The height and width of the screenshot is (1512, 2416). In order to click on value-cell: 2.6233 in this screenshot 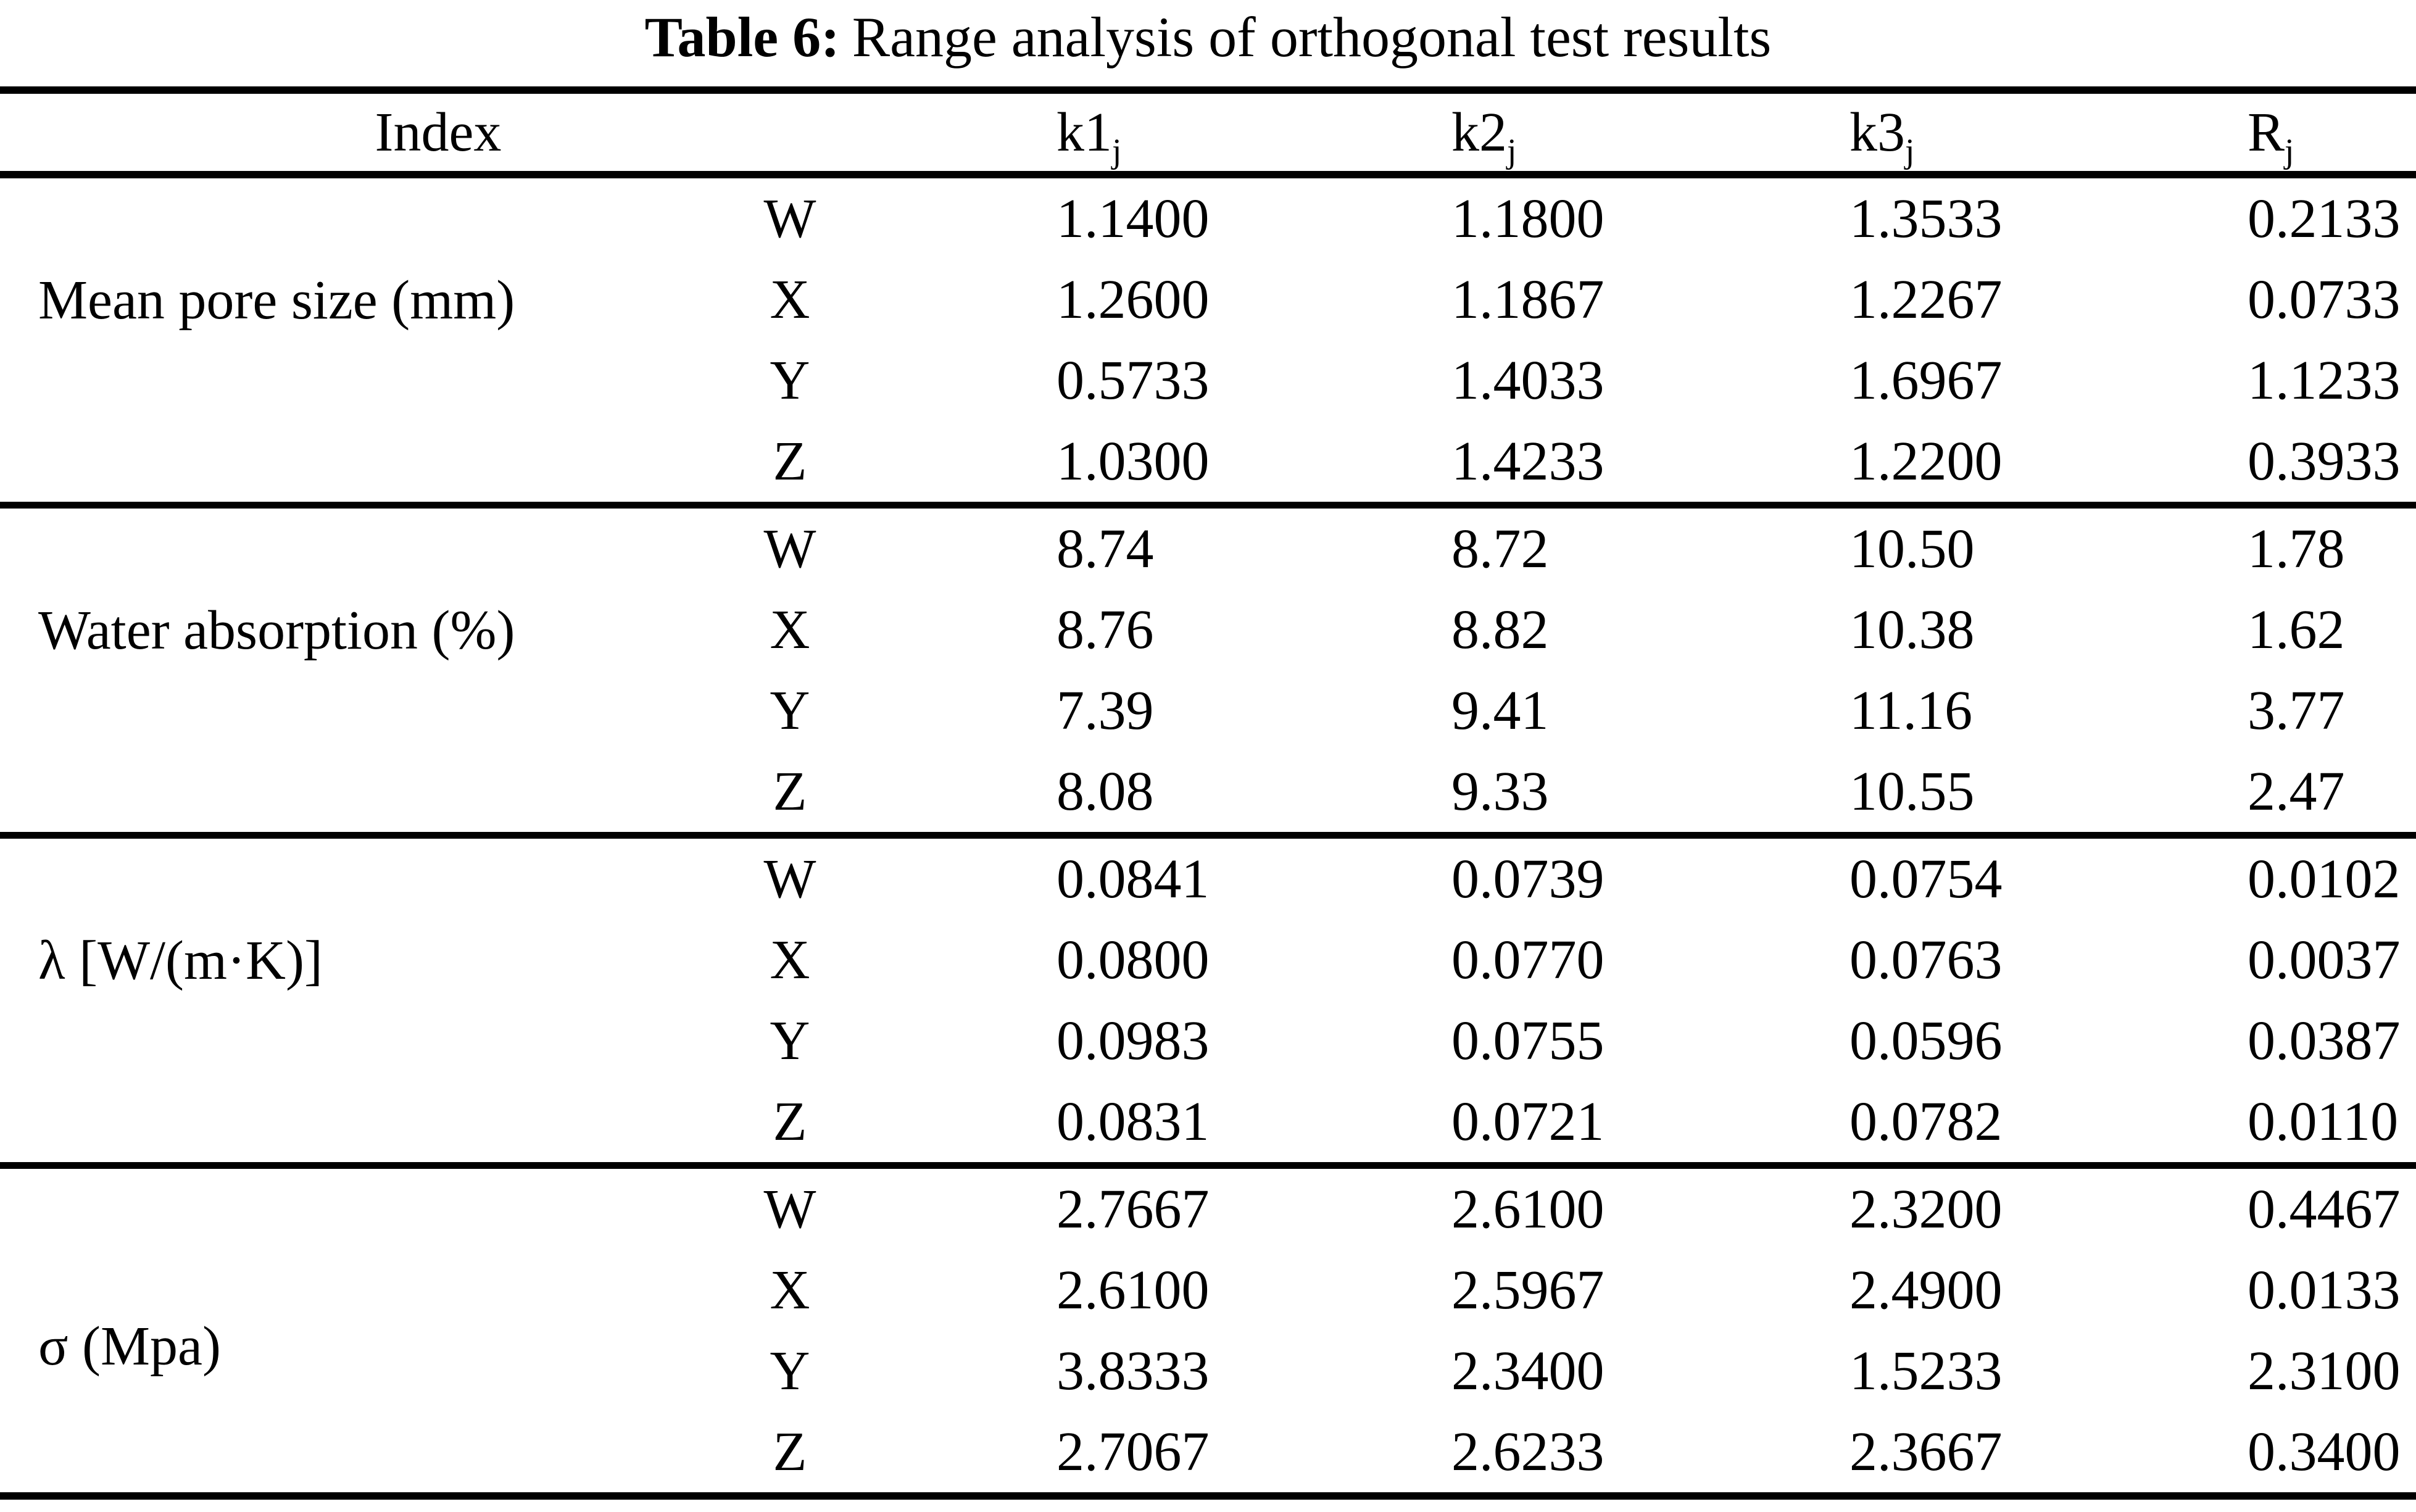, I will do `click(1528, 1451)`.